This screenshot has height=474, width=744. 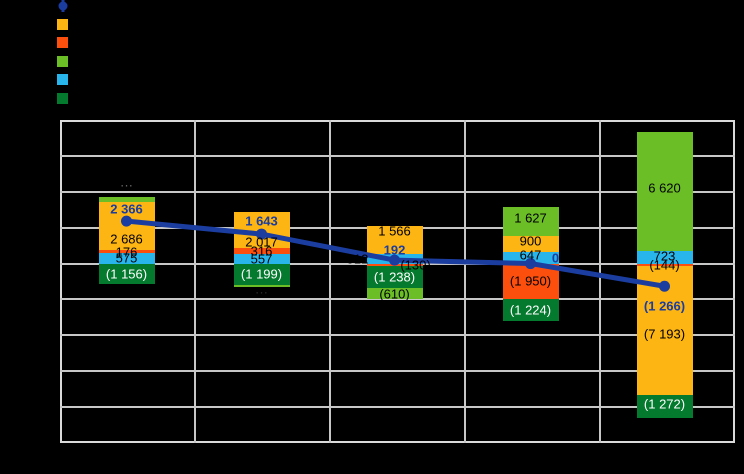 I want to click on segment-value-label: 723, so click(x=664, y=256).